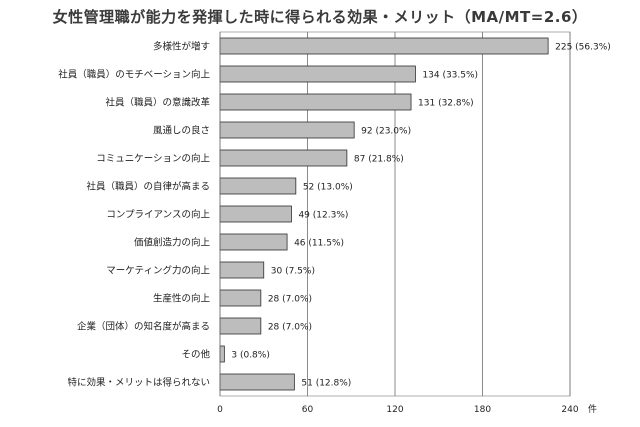  What do you see at coordinates (328, 188) in the screenshot?
I see `data-label: 52 (13.0%)` at bounding box center [328, 188].